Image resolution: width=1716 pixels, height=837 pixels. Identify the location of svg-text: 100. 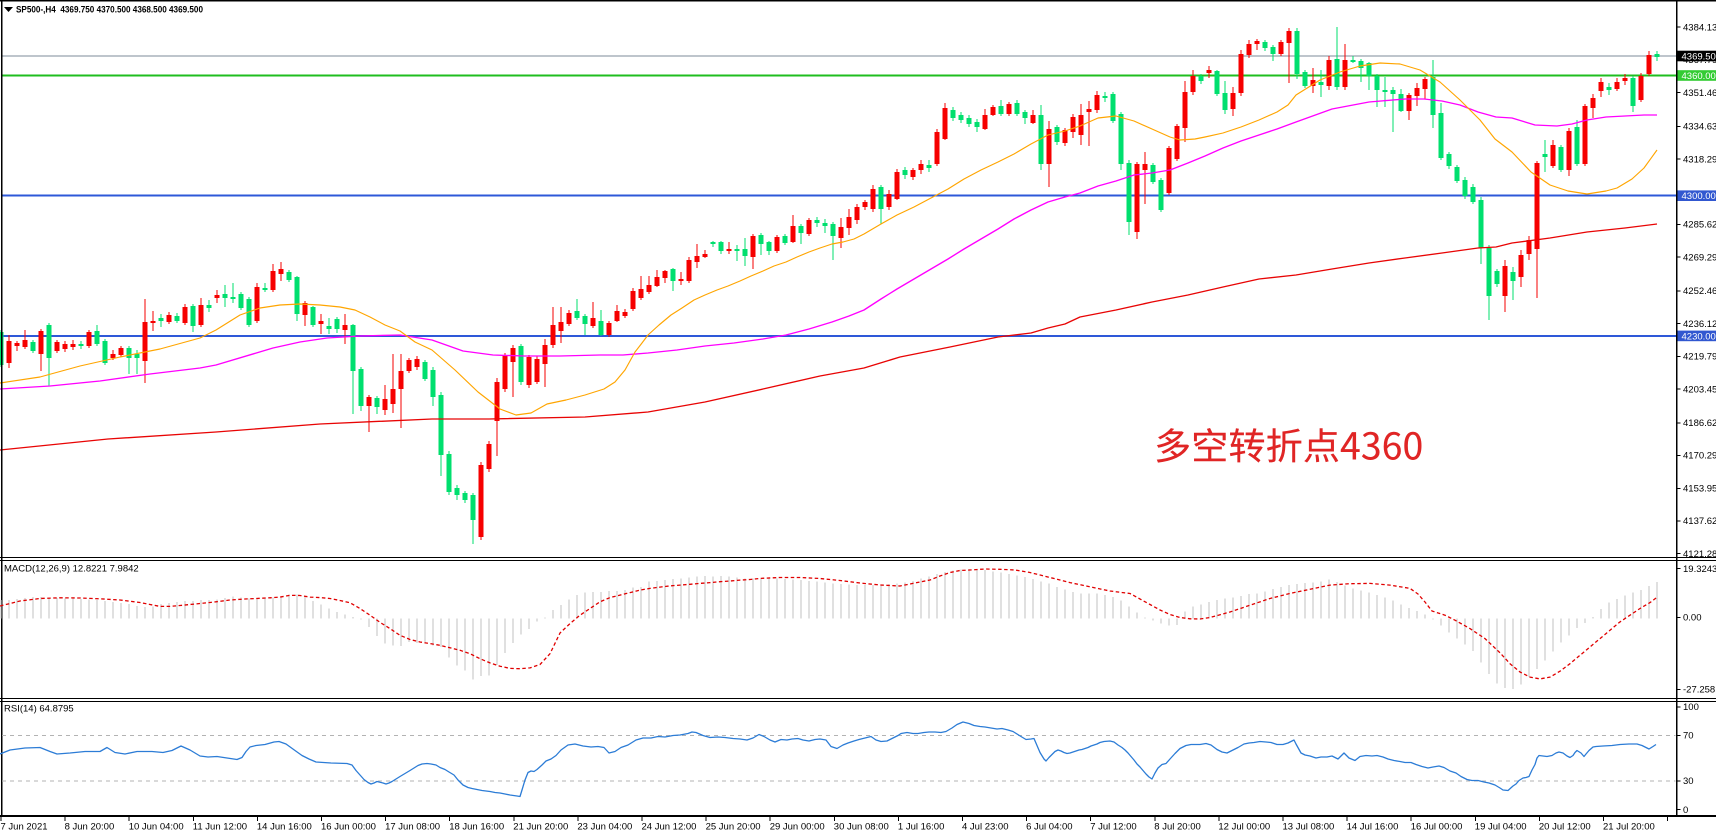
(1691, 707).